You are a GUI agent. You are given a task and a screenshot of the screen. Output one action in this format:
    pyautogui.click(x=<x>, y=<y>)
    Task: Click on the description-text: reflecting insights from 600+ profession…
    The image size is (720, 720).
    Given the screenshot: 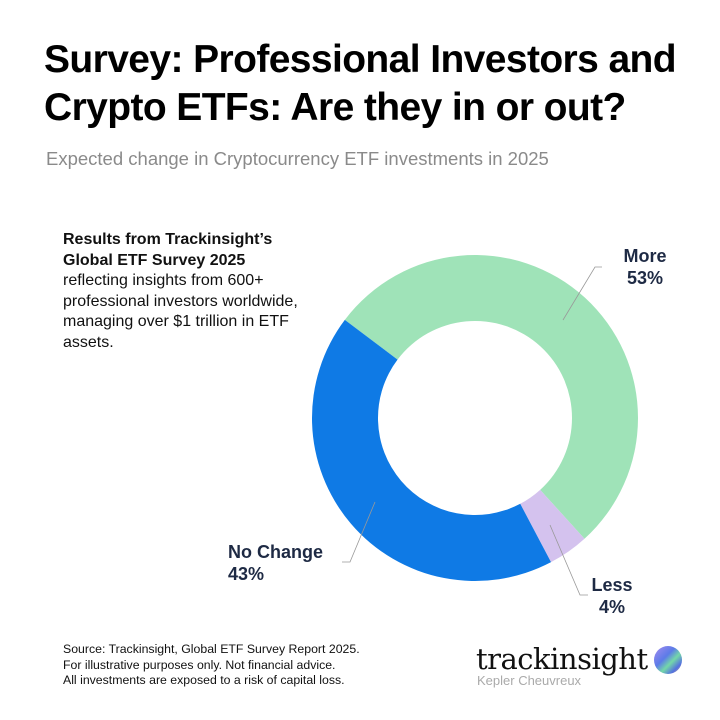 What is the action you would take?
    pyautogui.click(x=180, y=311)
    